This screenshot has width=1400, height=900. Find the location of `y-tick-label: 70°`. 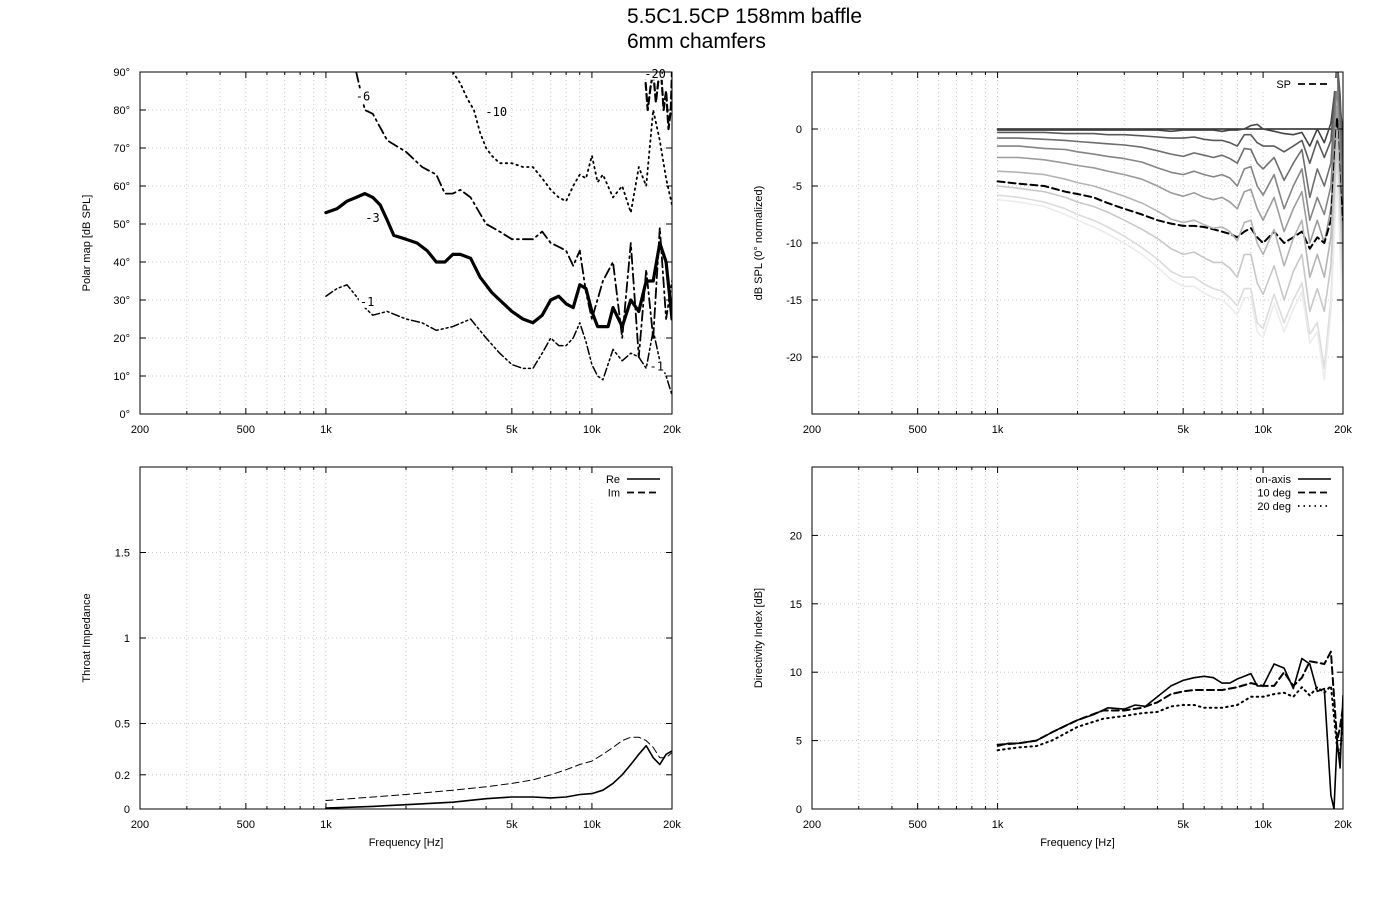

y-tick-label: 70° is located at coordinates (121, 149).